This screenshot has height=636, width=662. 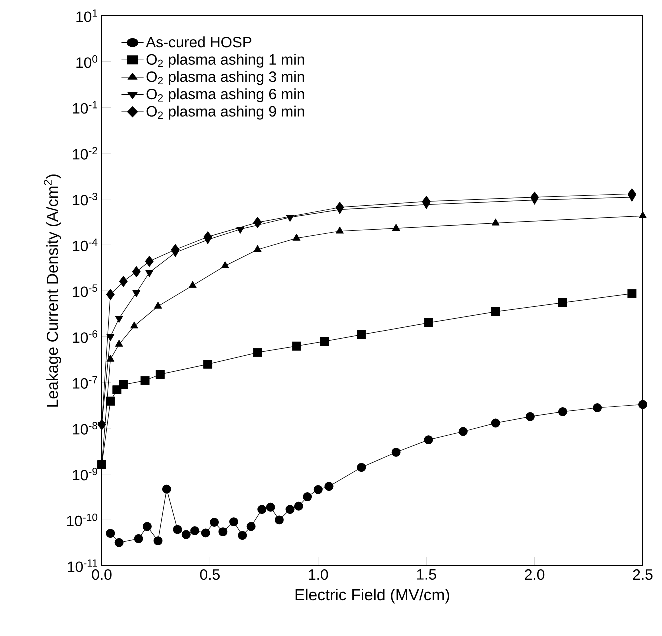 I want to click on y-tick-label: 10$^{-8}$, so click(x=85, y=428).